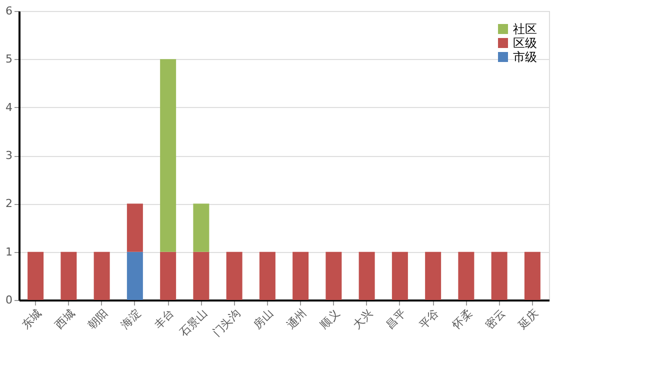 Image resolution: width=650 pixels, height=374 pixels. I want to click on x-tick-label: 海淀, so click(131, 319).